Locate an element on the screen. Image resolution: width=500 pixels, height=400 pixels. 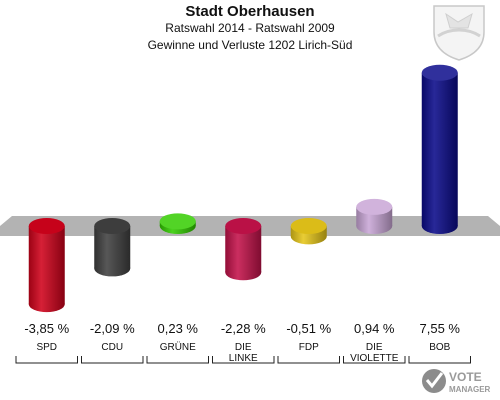
category-label: DIE VIOLETTE is located at coordinates (374, 353).